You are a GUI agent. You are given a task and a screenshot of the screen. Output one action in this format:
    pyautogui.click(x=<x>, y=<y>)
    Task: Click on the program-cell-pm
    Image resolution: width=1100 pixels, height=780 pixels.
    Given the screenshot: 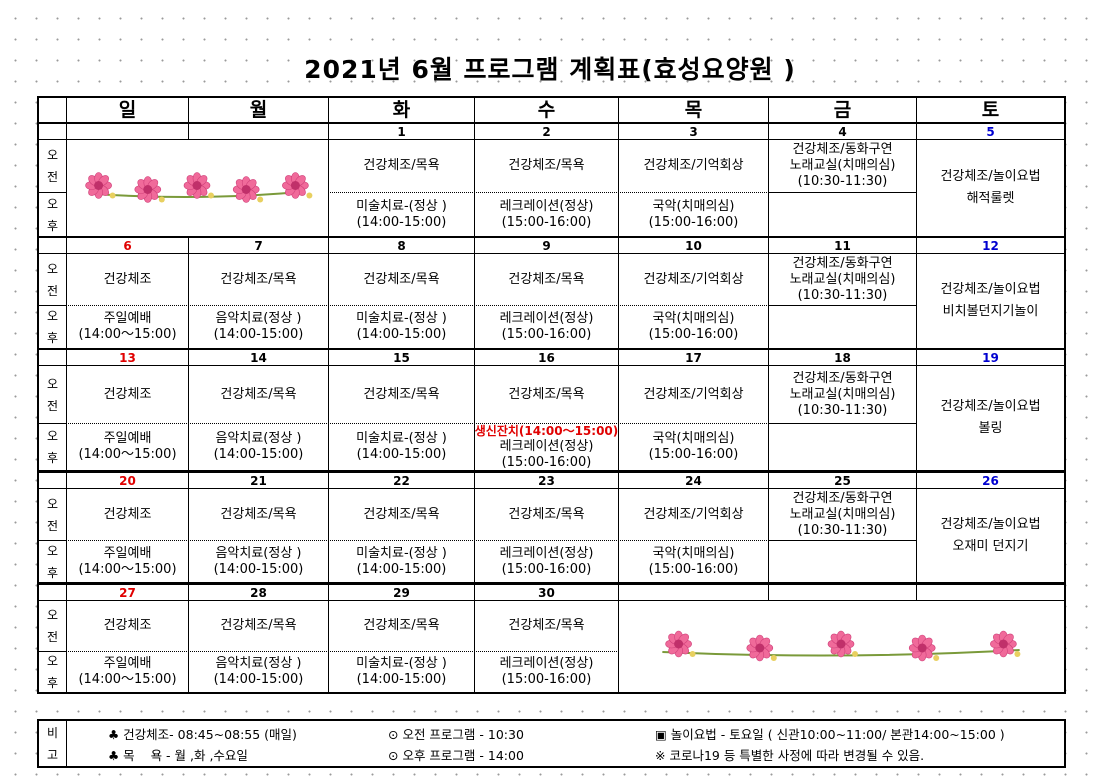 What is the action you would take?
    pyautogui.click(x=842, y=447)
    